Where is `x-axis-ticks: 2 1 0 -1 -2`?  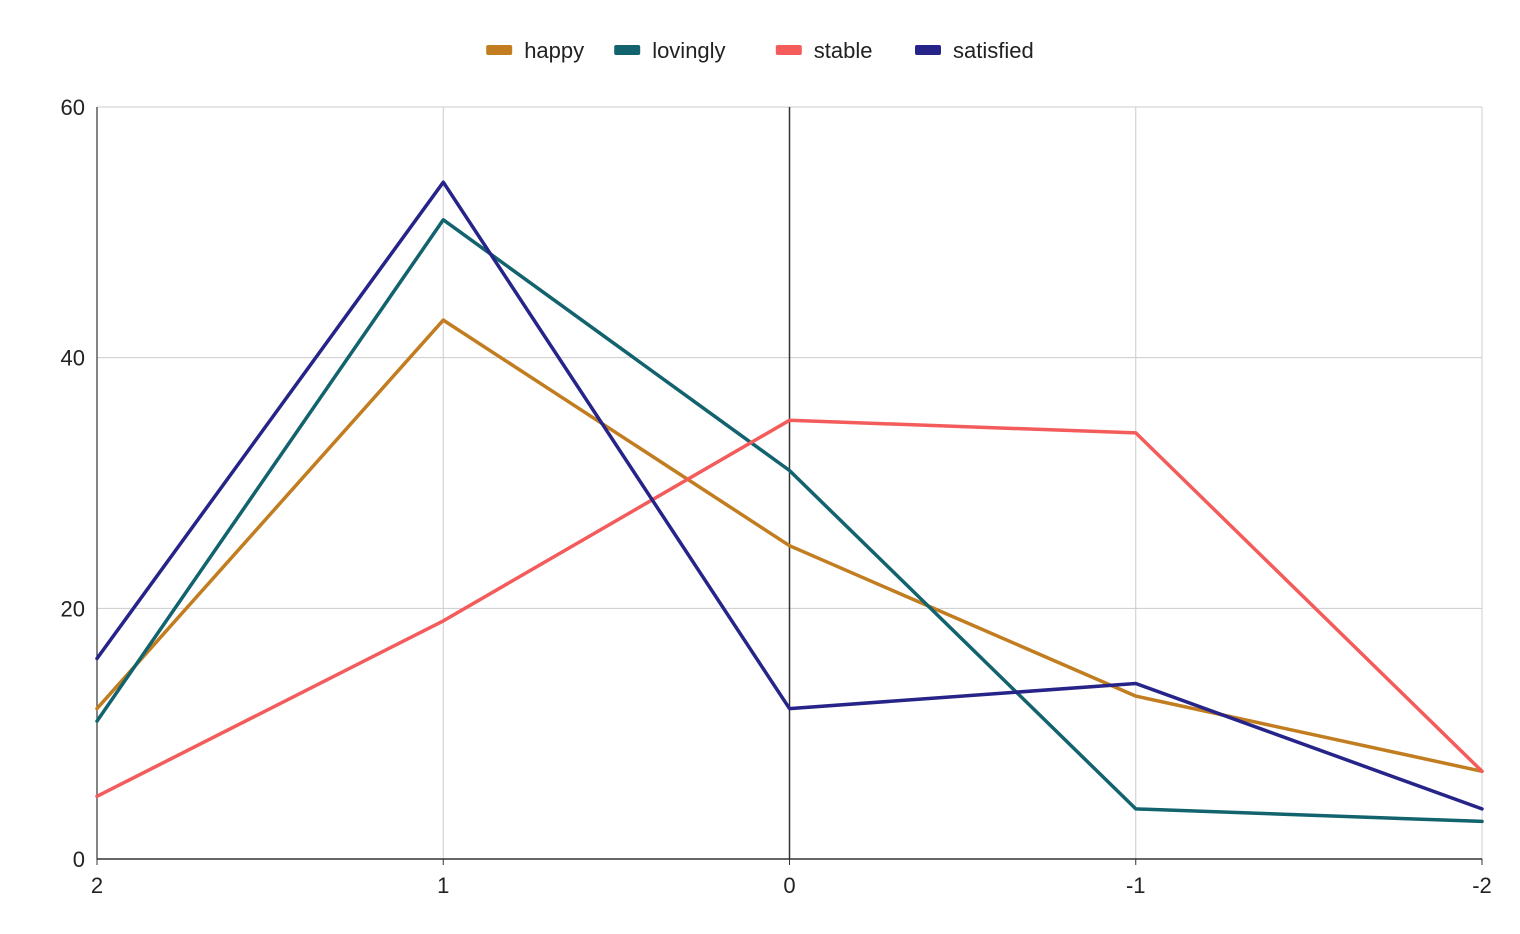 x-axis-ticks: 2 1 0 -1 -2 is located at coordinates (791, 885).